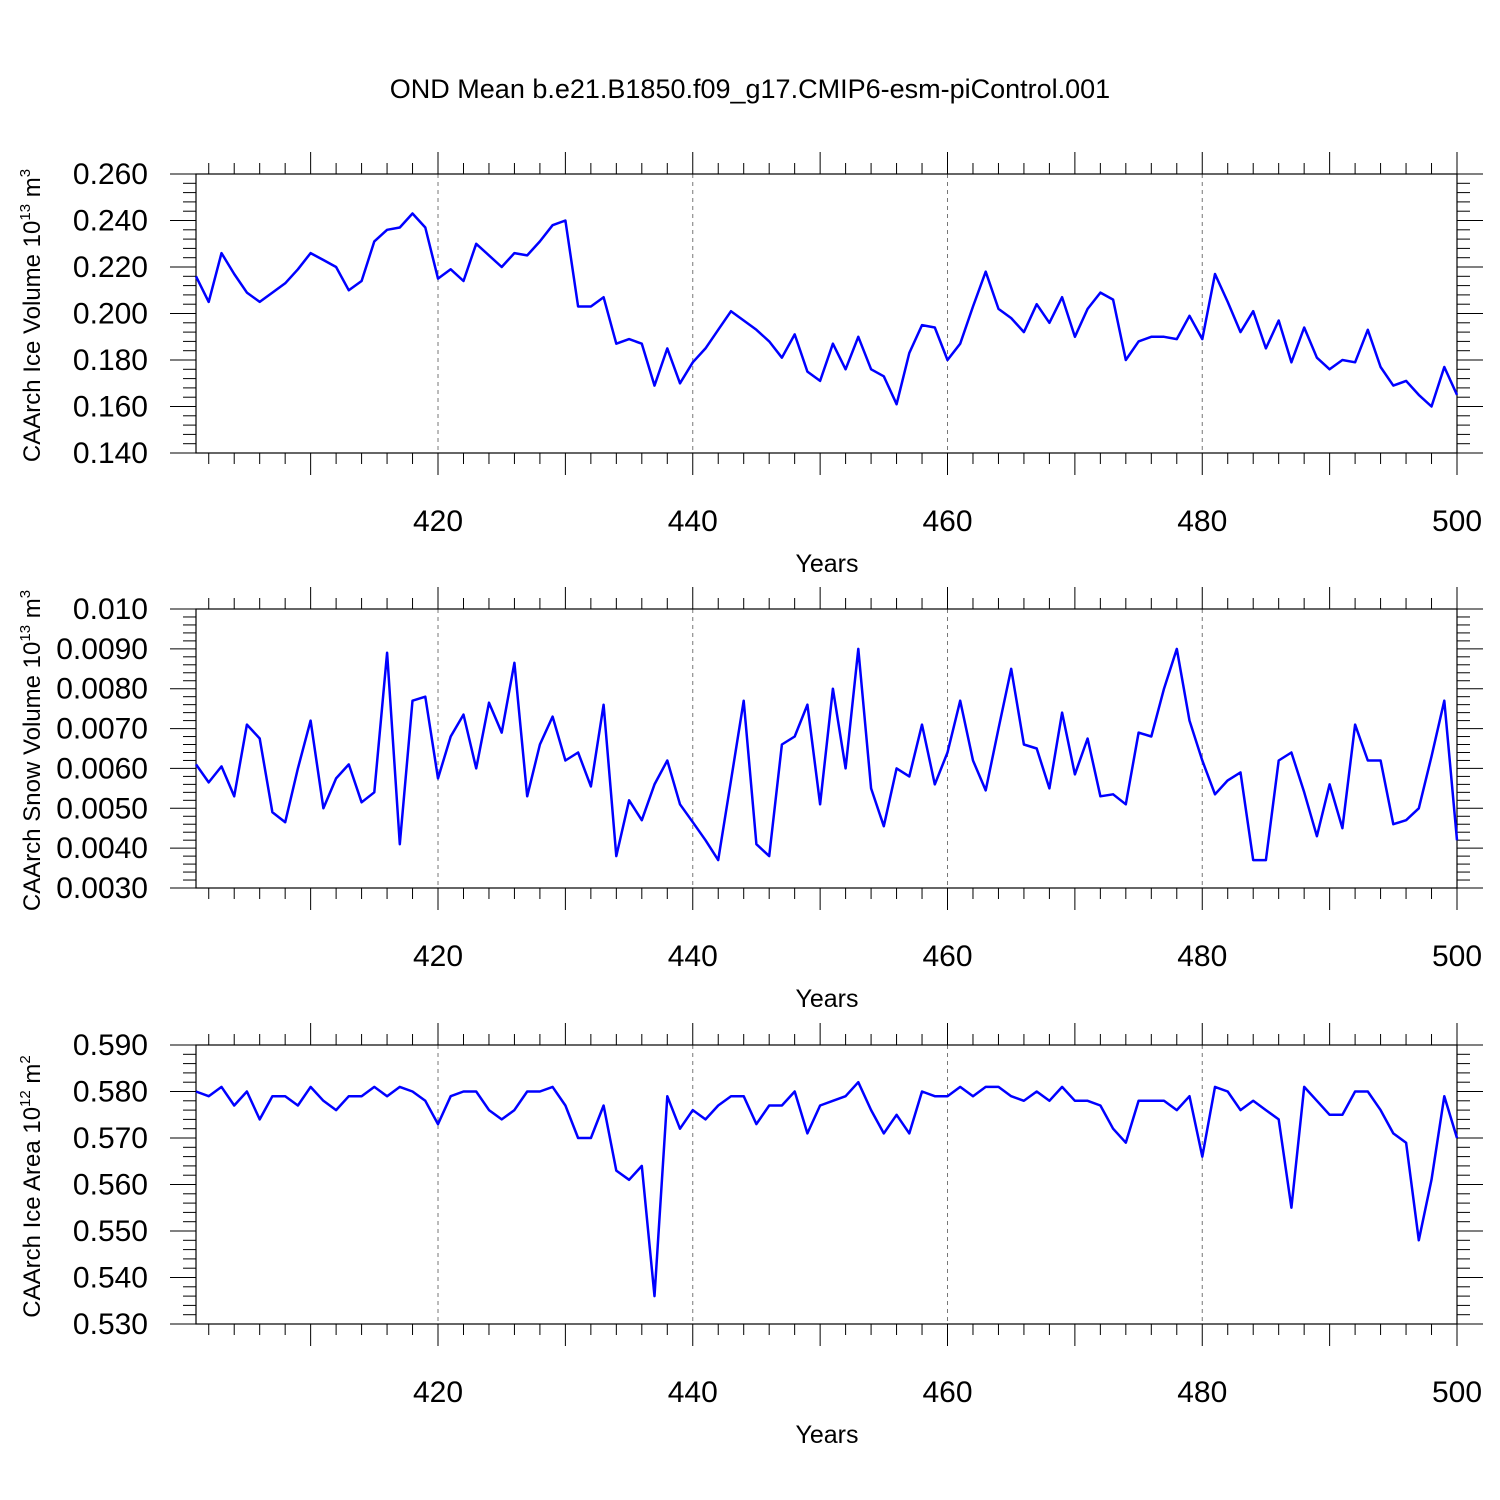 The width and height of the screenshot is (1500, 1500). What do you see at coordinates (110, 1138) in the screenshot?
I see `y-tick-label: 0.570` at bounding box center [110, 1138].